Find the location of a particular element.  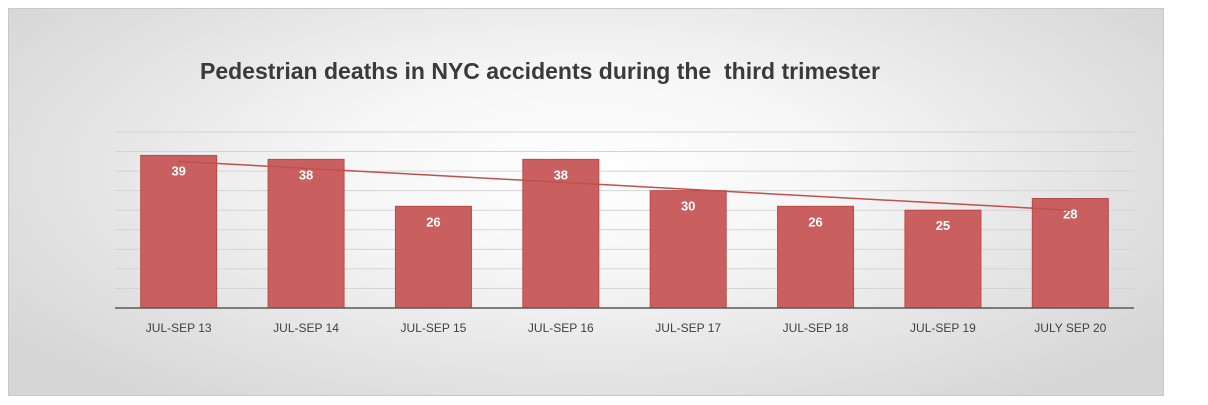

x-tick-label: JUL-SEP 19 is located at coordinates (943, 328).